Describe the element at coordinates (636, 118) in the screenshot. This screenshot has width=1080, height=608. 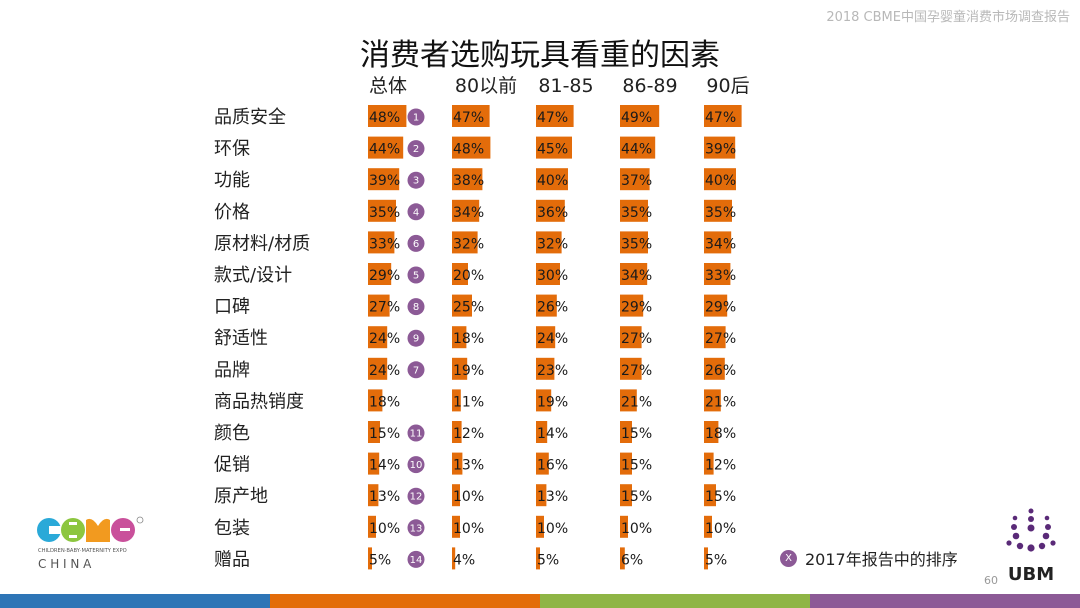
I see `data-label: 49%` at that location.